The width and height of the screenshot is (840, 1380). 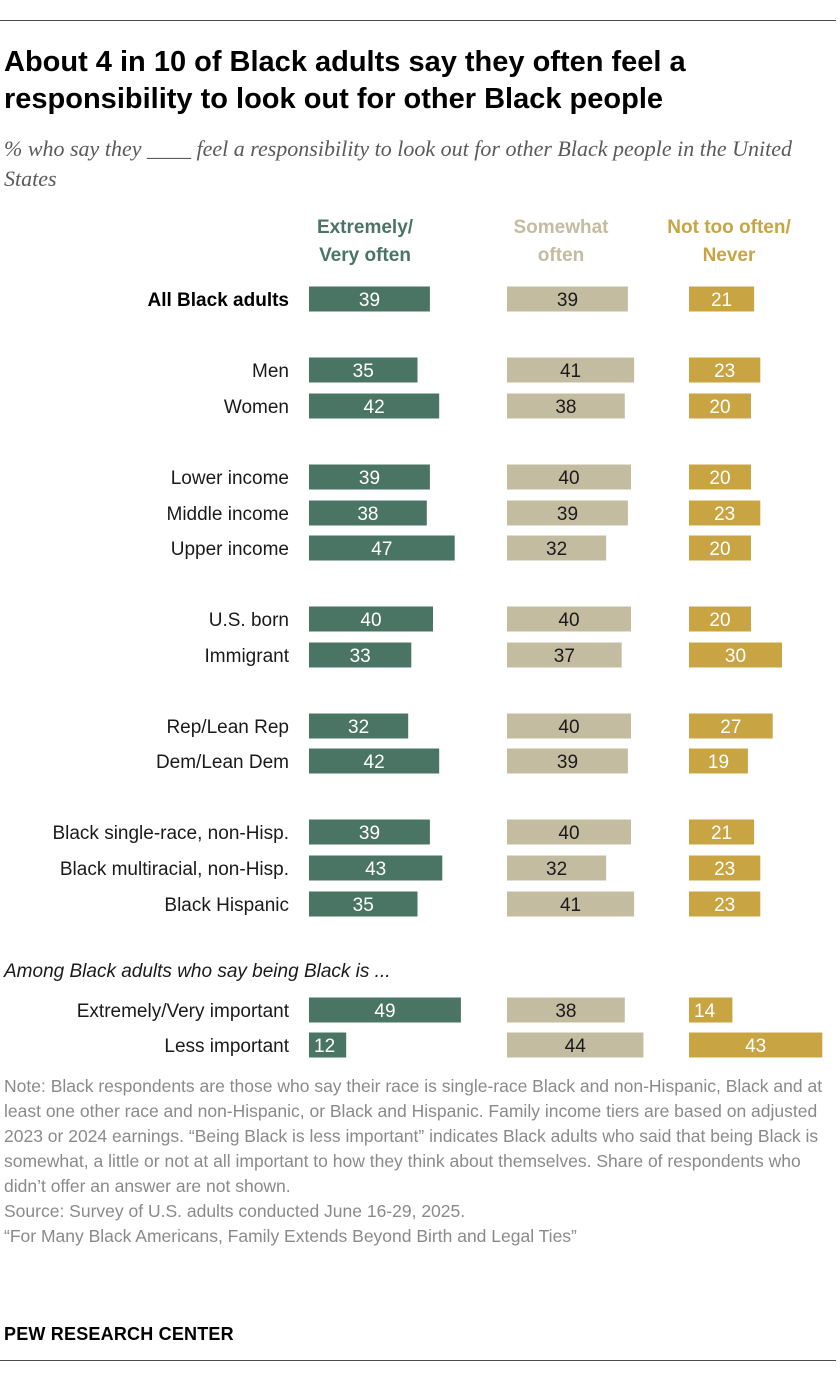 What do you see at coordinates (230, 549) in the screenshot?
I see `row-label: Upper income` at bounding box center [230, 549].